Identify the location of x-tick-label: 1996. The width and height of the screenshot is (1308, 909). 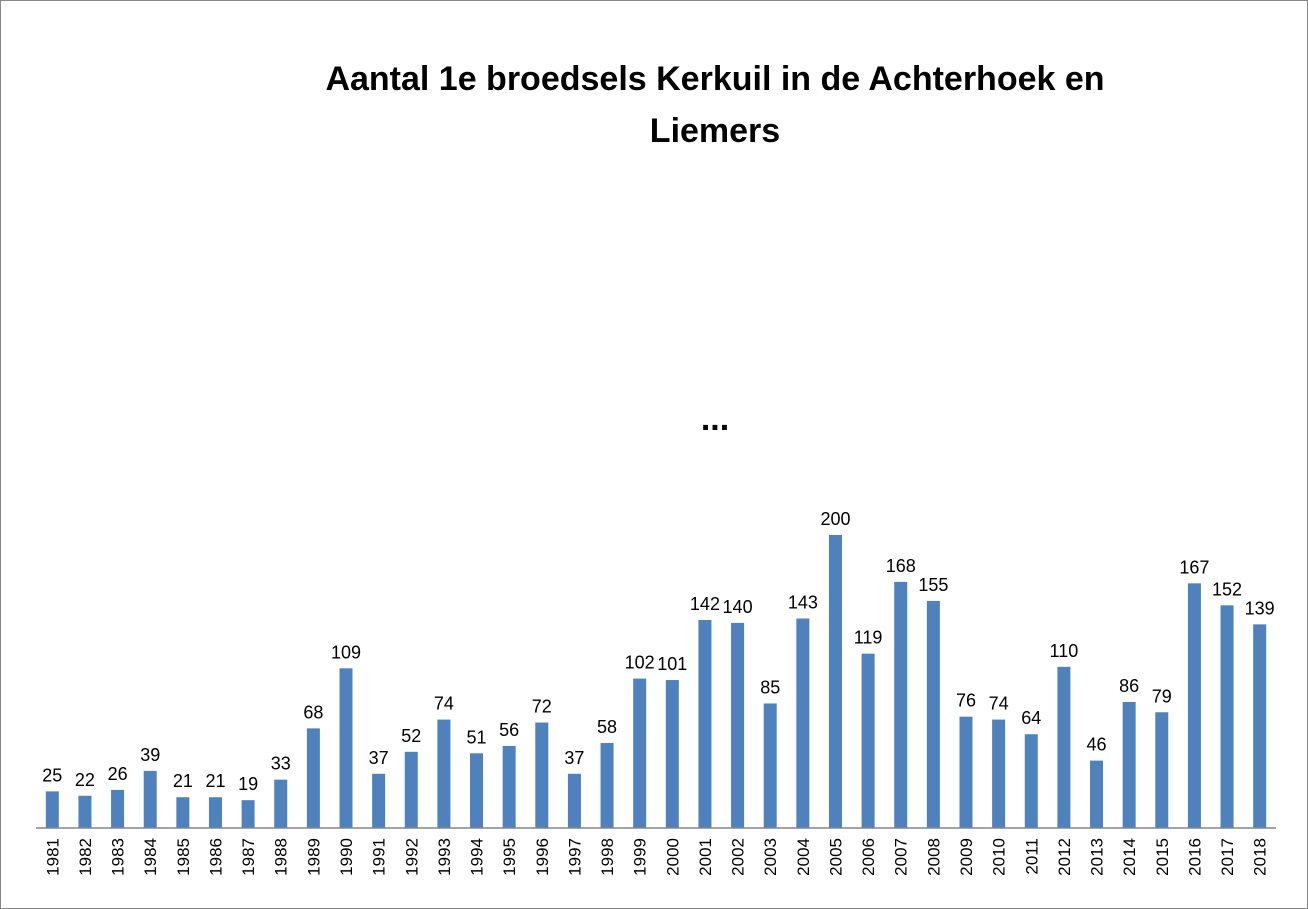
(542, 857).